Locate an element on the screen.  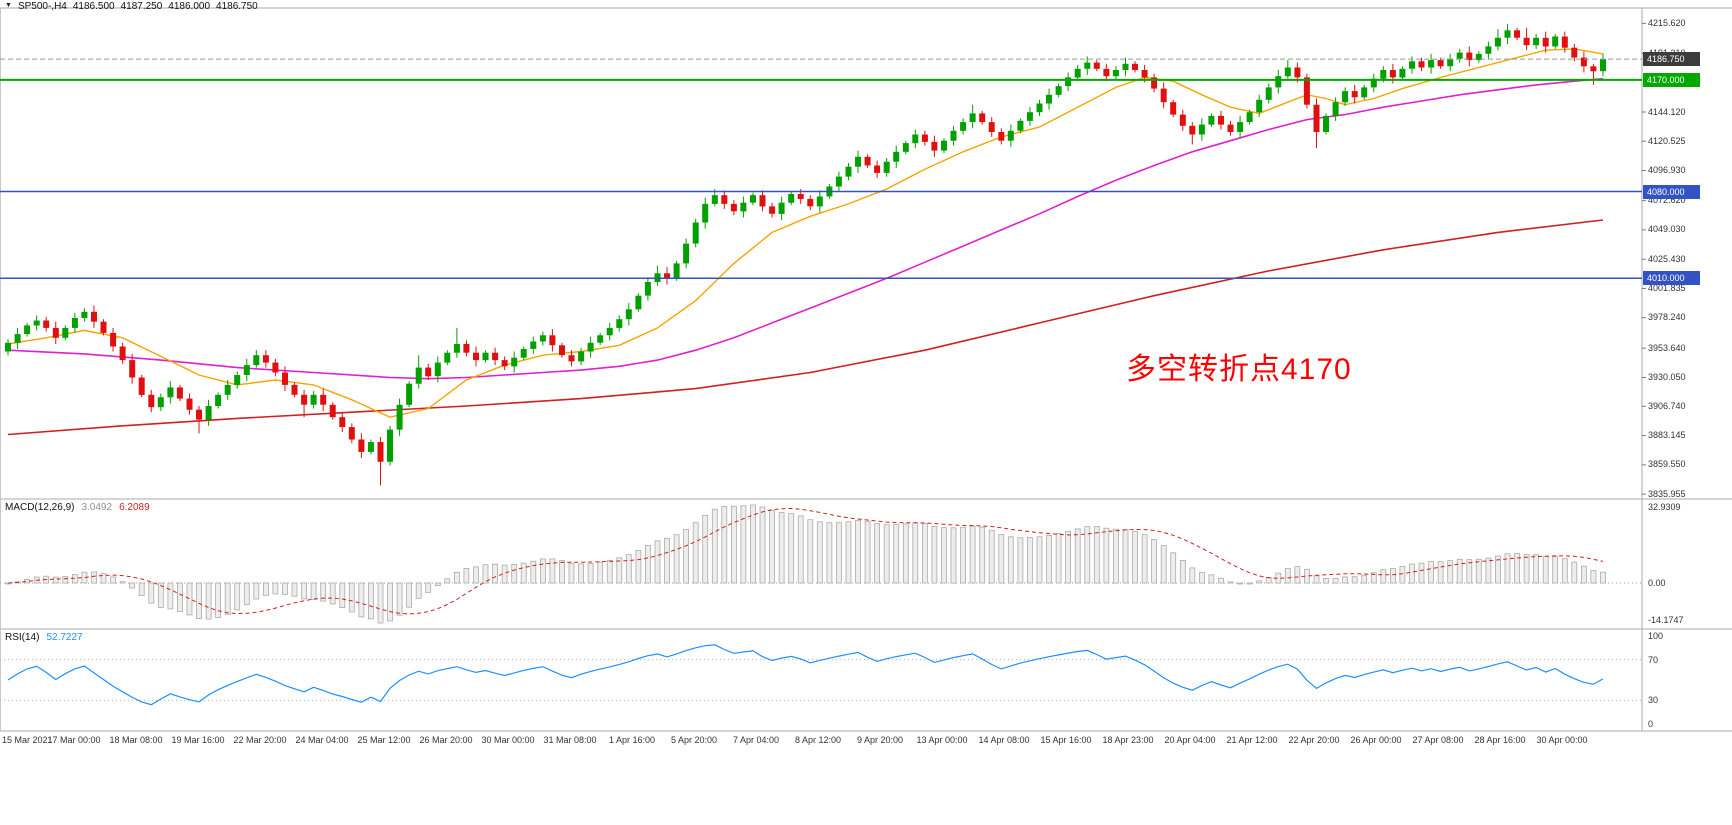
price-axis-tick: 4025.430 is located at coordinates (1667, 258).